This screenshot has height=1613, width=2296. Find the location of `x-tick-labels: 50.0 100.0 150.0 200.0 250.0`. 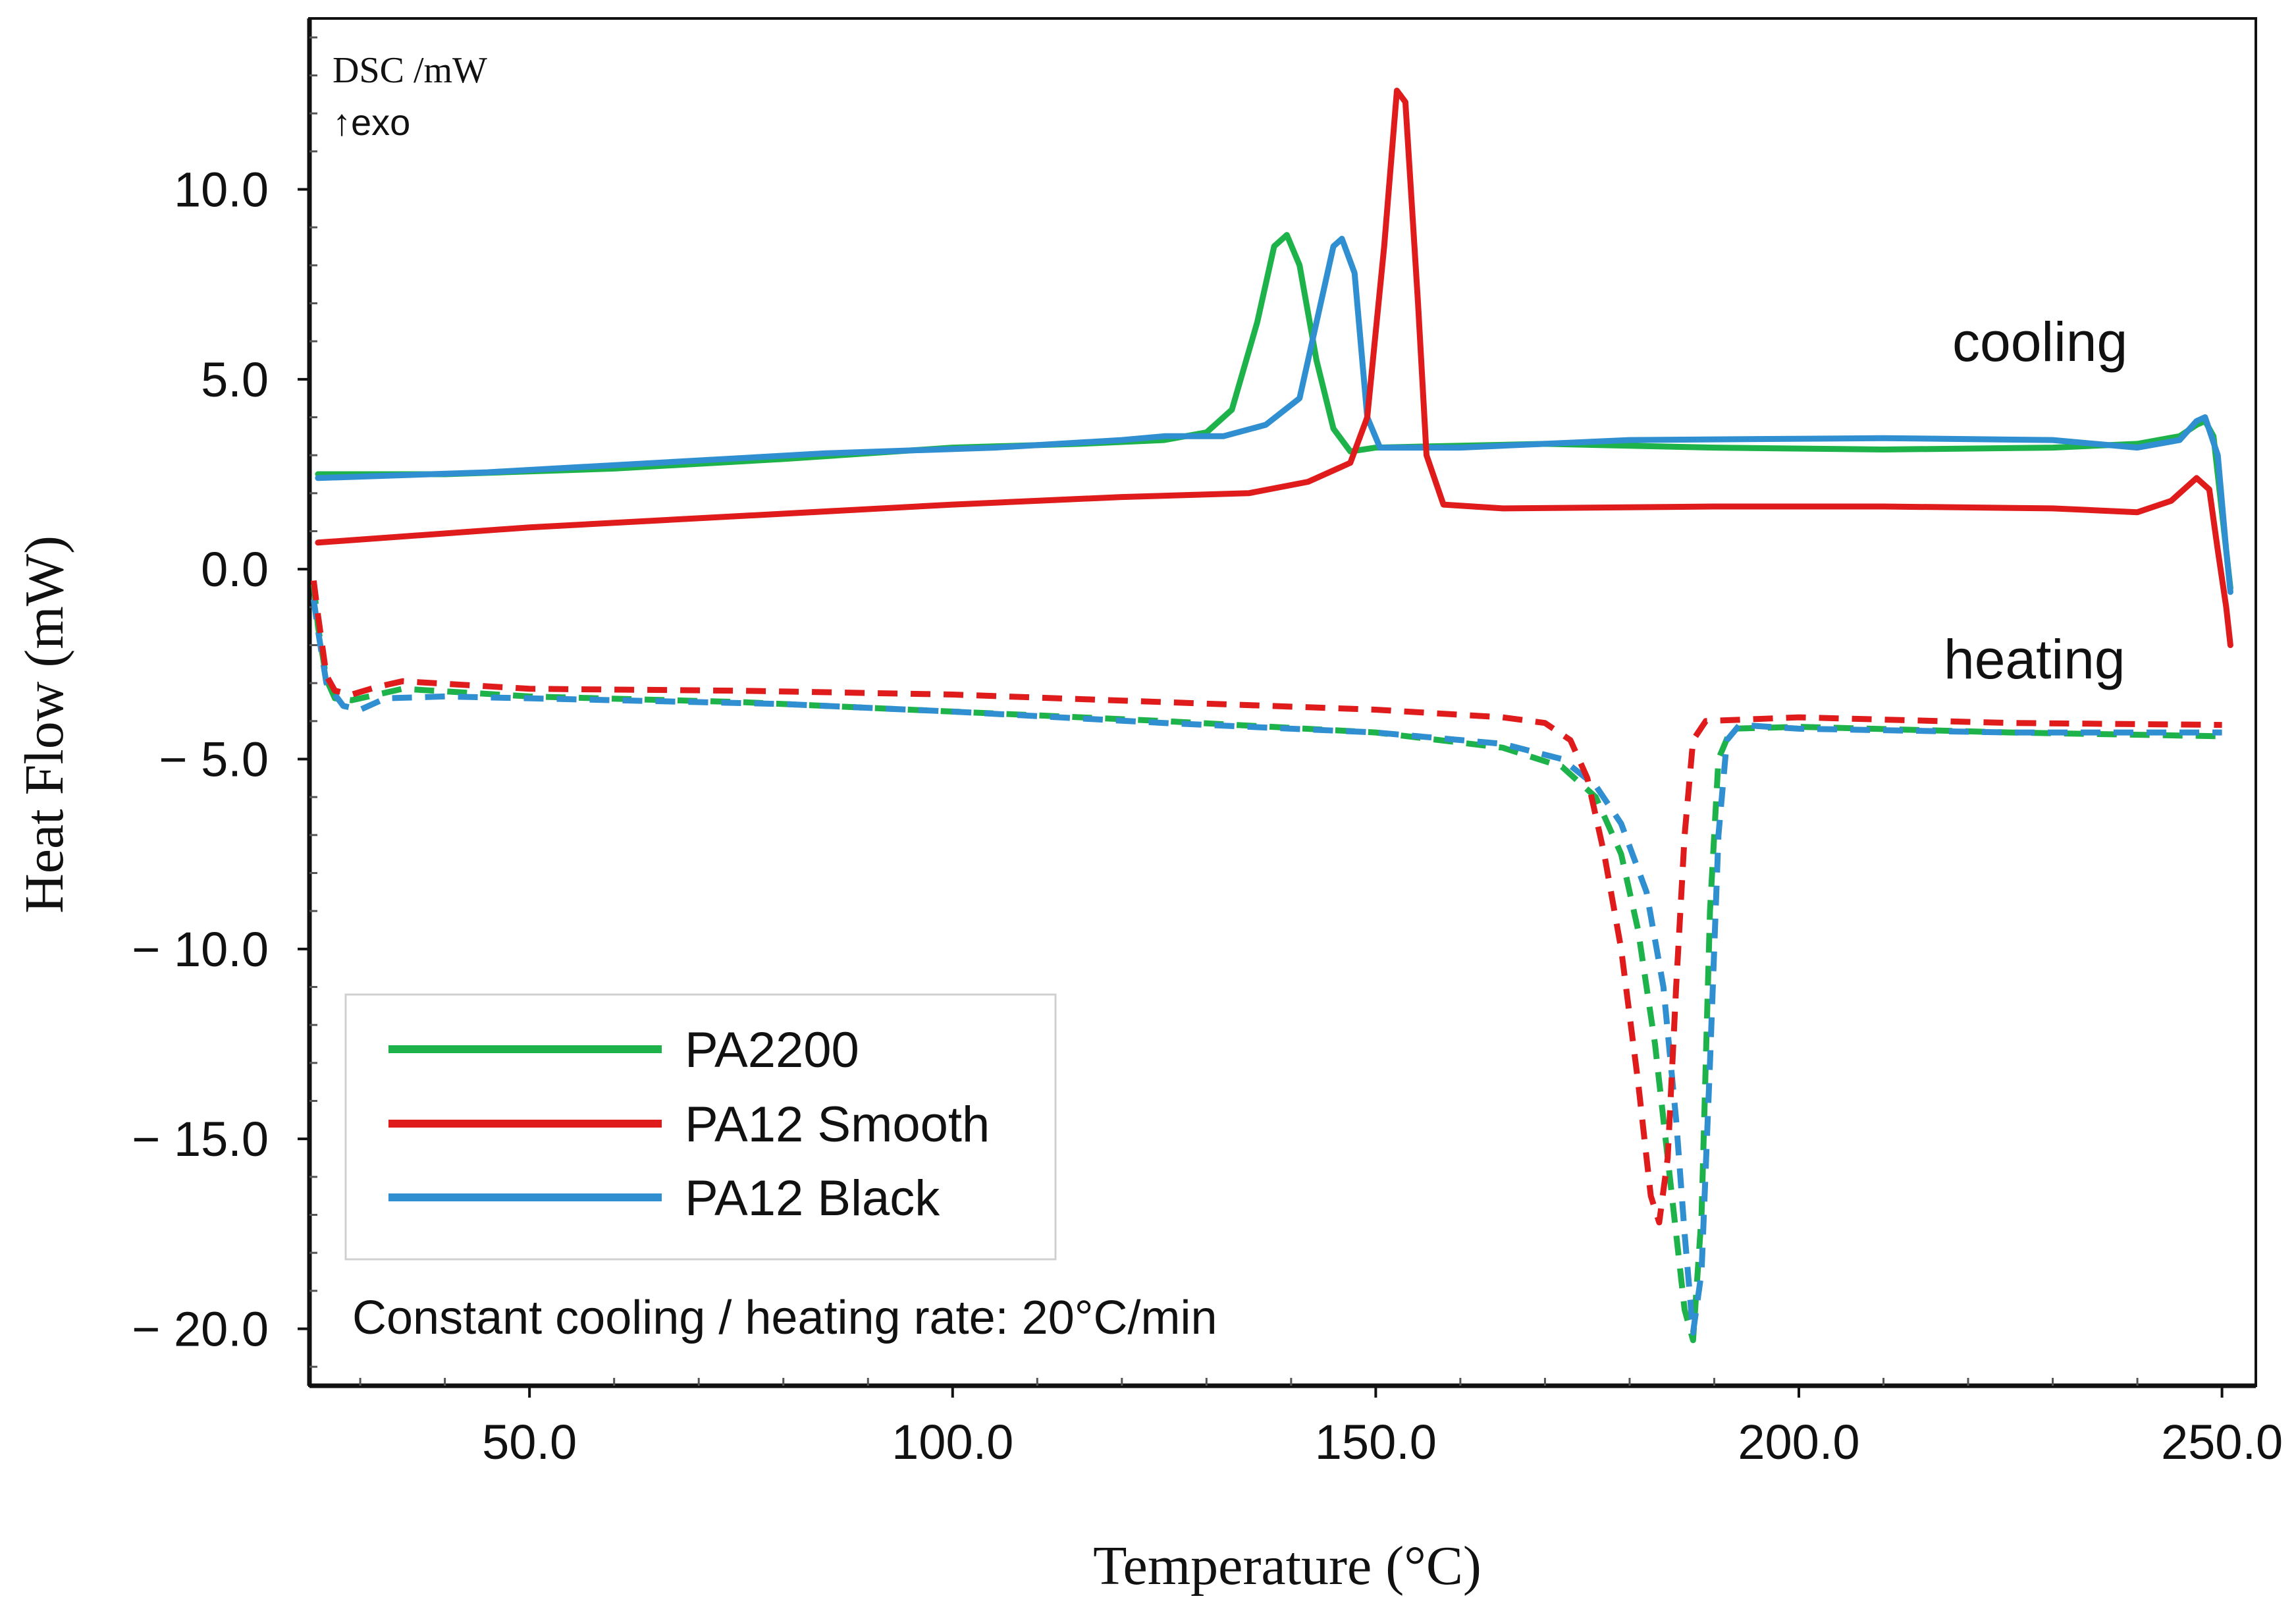

x-tick-labels: 50.0 100.0 150.0 200.0 250.0 is located at coordinates (1382, 1427).